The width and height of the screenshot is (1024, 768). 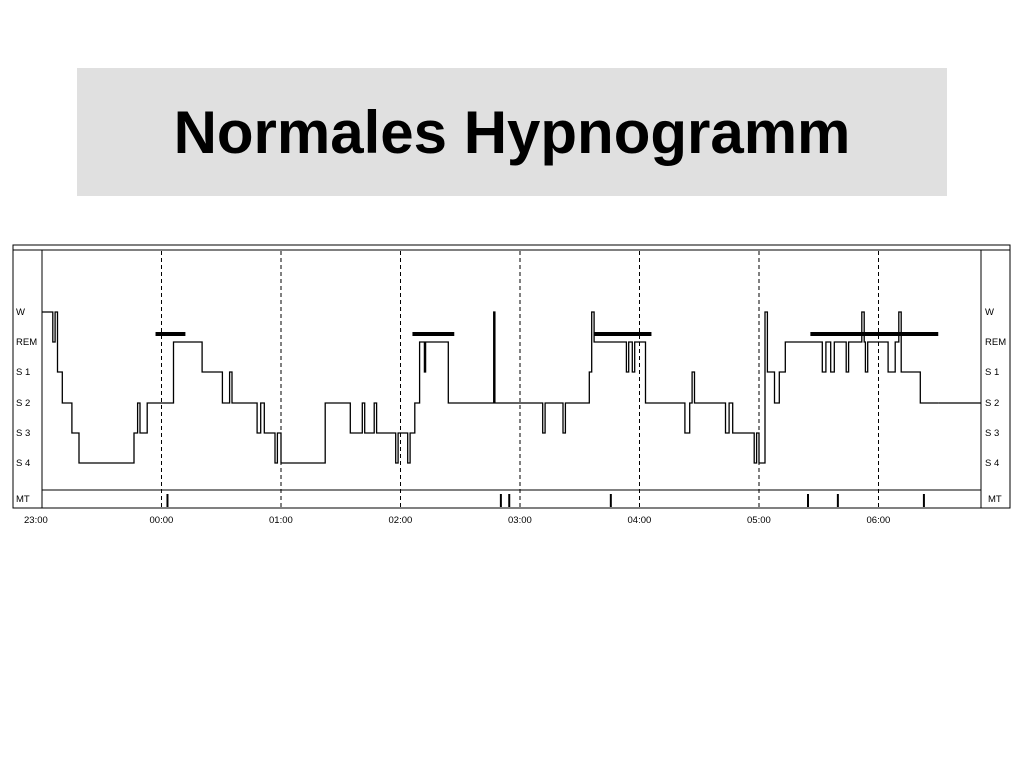 I want to click on stage-label-left: S 2, so click(x=23, y=403).